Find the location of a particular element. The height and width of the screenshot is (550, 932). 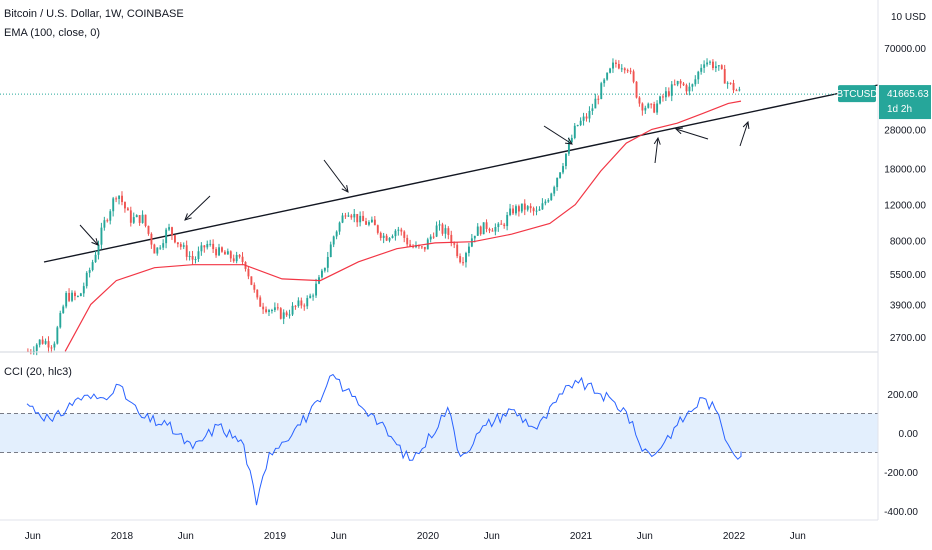

time-axis-tick-label: Jun is located at coordinates (798, 536).